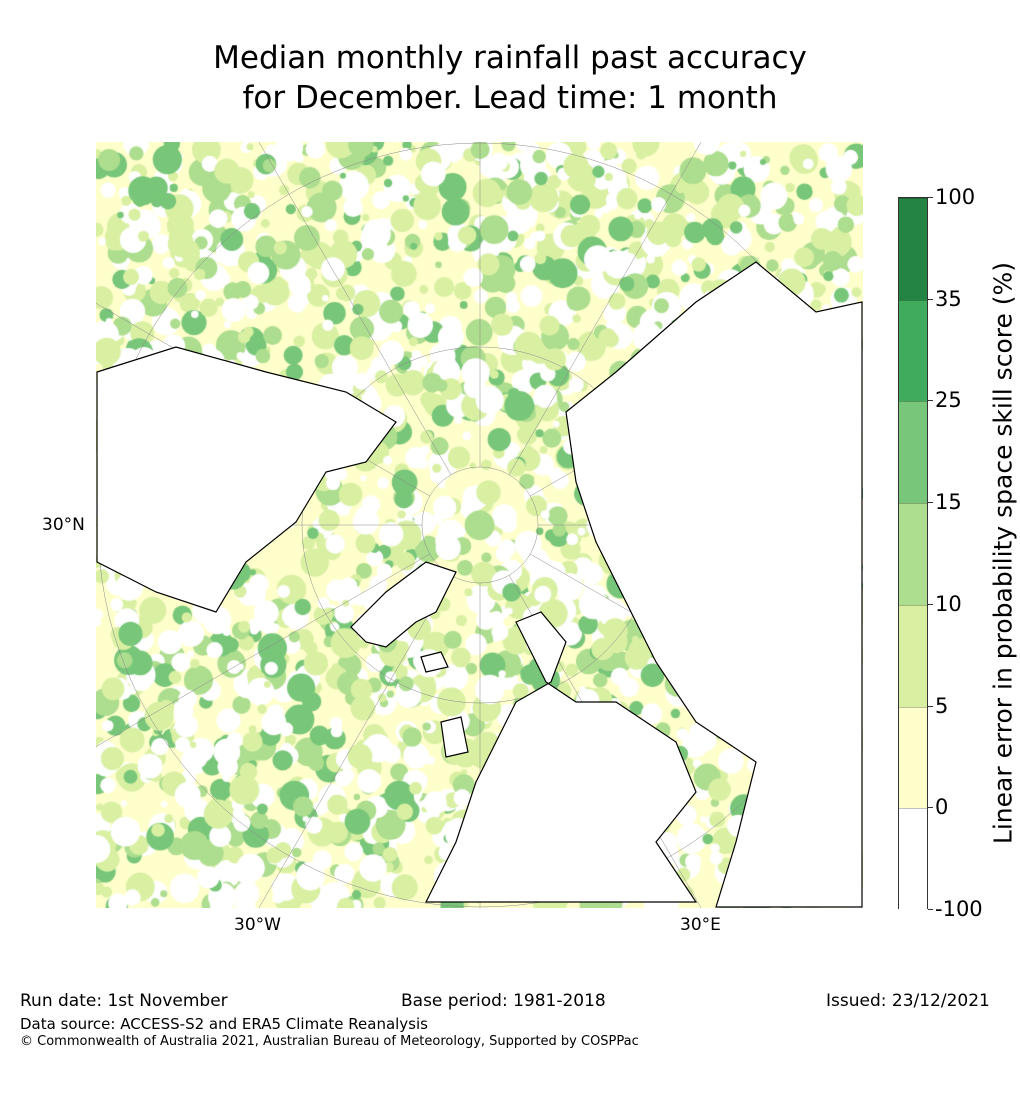 The height and width of the screenshot is (1095, 1020). What do you see at coordinates (510, 98) in the screenshot?
I see `figure-title-line-2: for December. Lead time: 1 month` at bounding box center [510, 98].